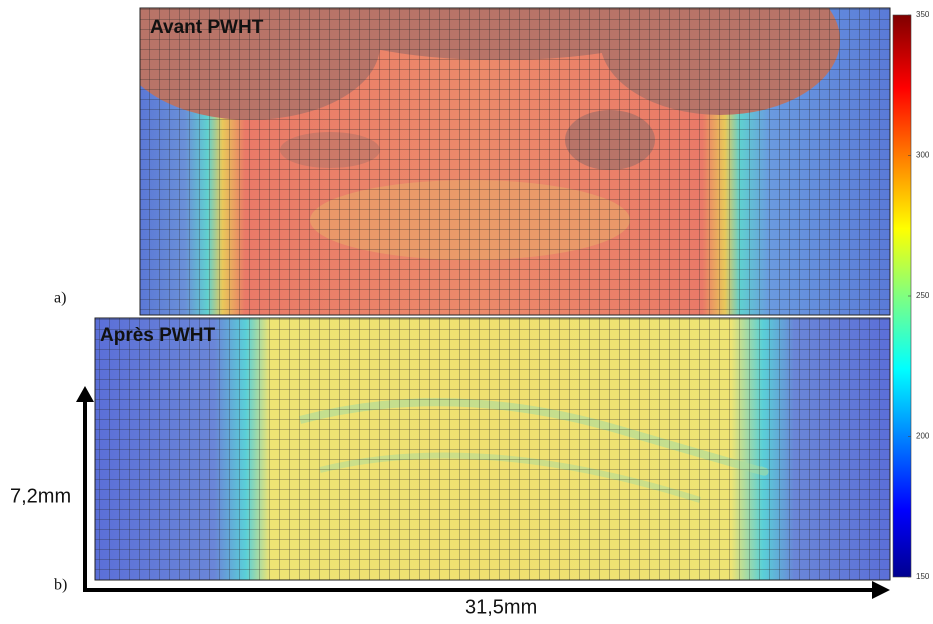 This screenshot has height=624, width=933. What do you see at coordinates (923, 295) in the screenshot?
I see `colorbar-tick-label: 250` at bounding box center [923, 295].